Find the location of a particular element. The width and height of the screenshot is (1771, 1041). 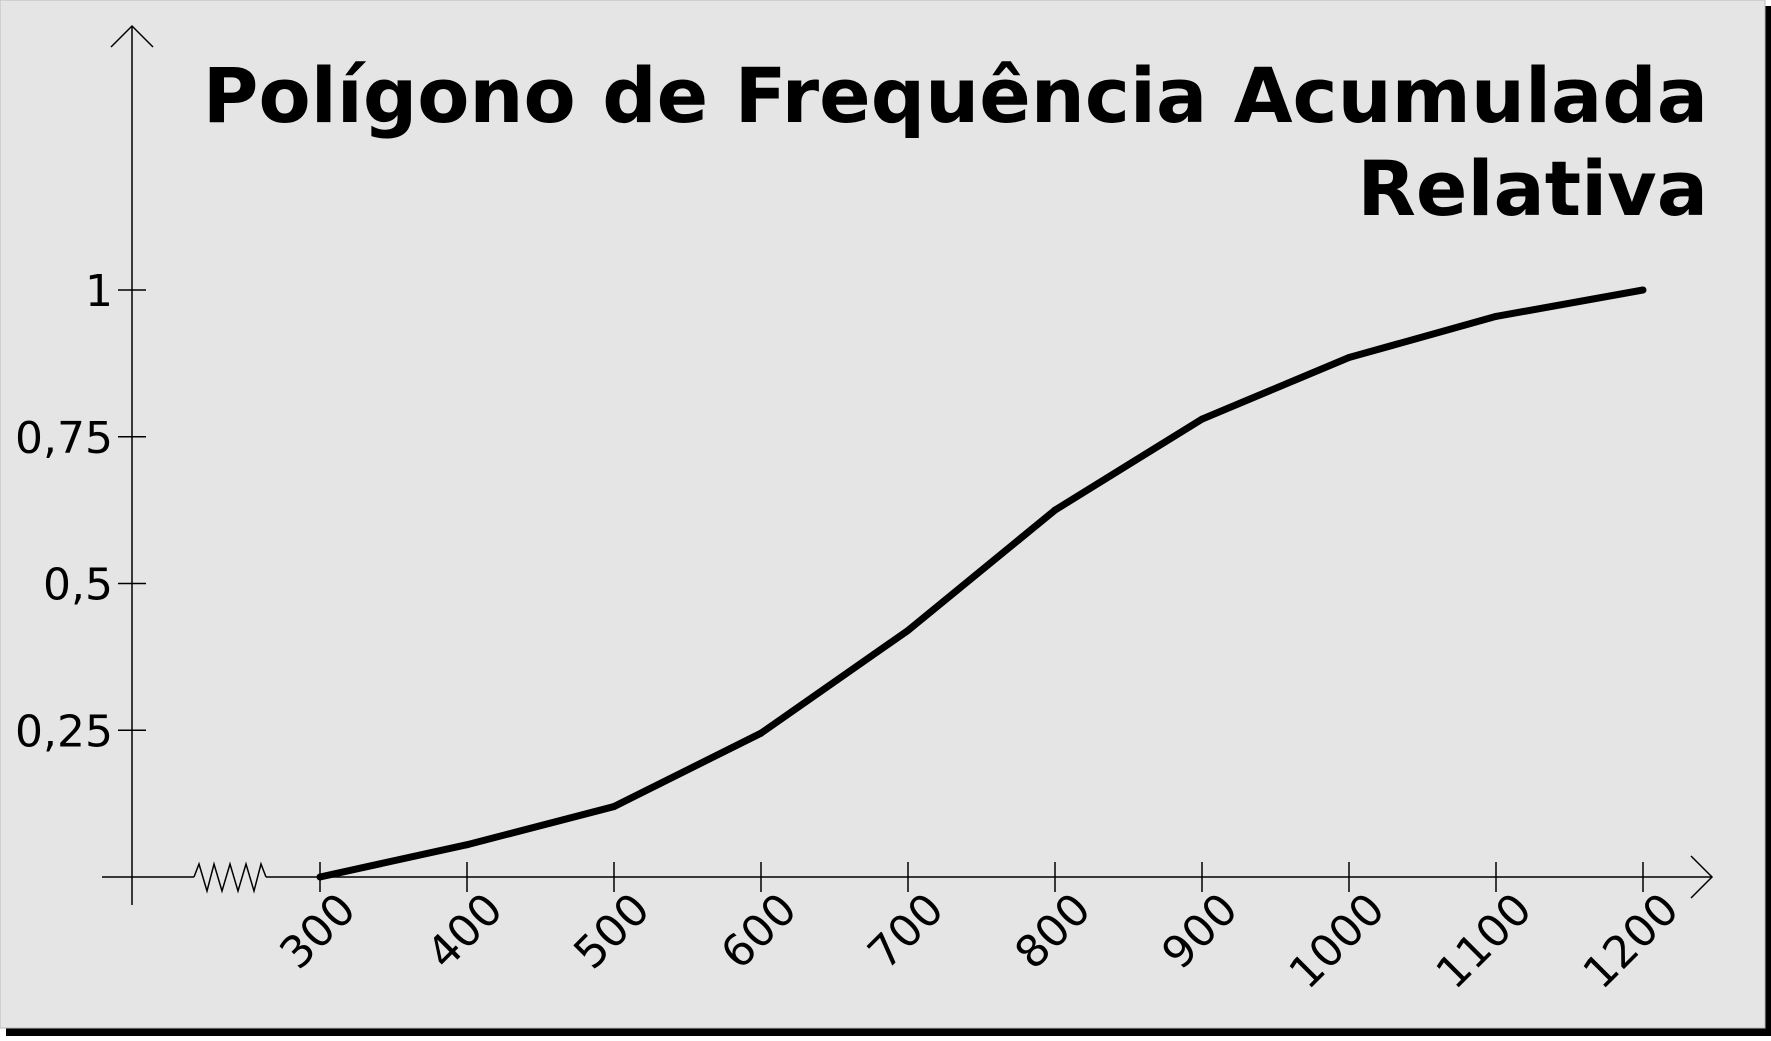

y-tick-label: 0,75 is located at coordinates (64, 438).